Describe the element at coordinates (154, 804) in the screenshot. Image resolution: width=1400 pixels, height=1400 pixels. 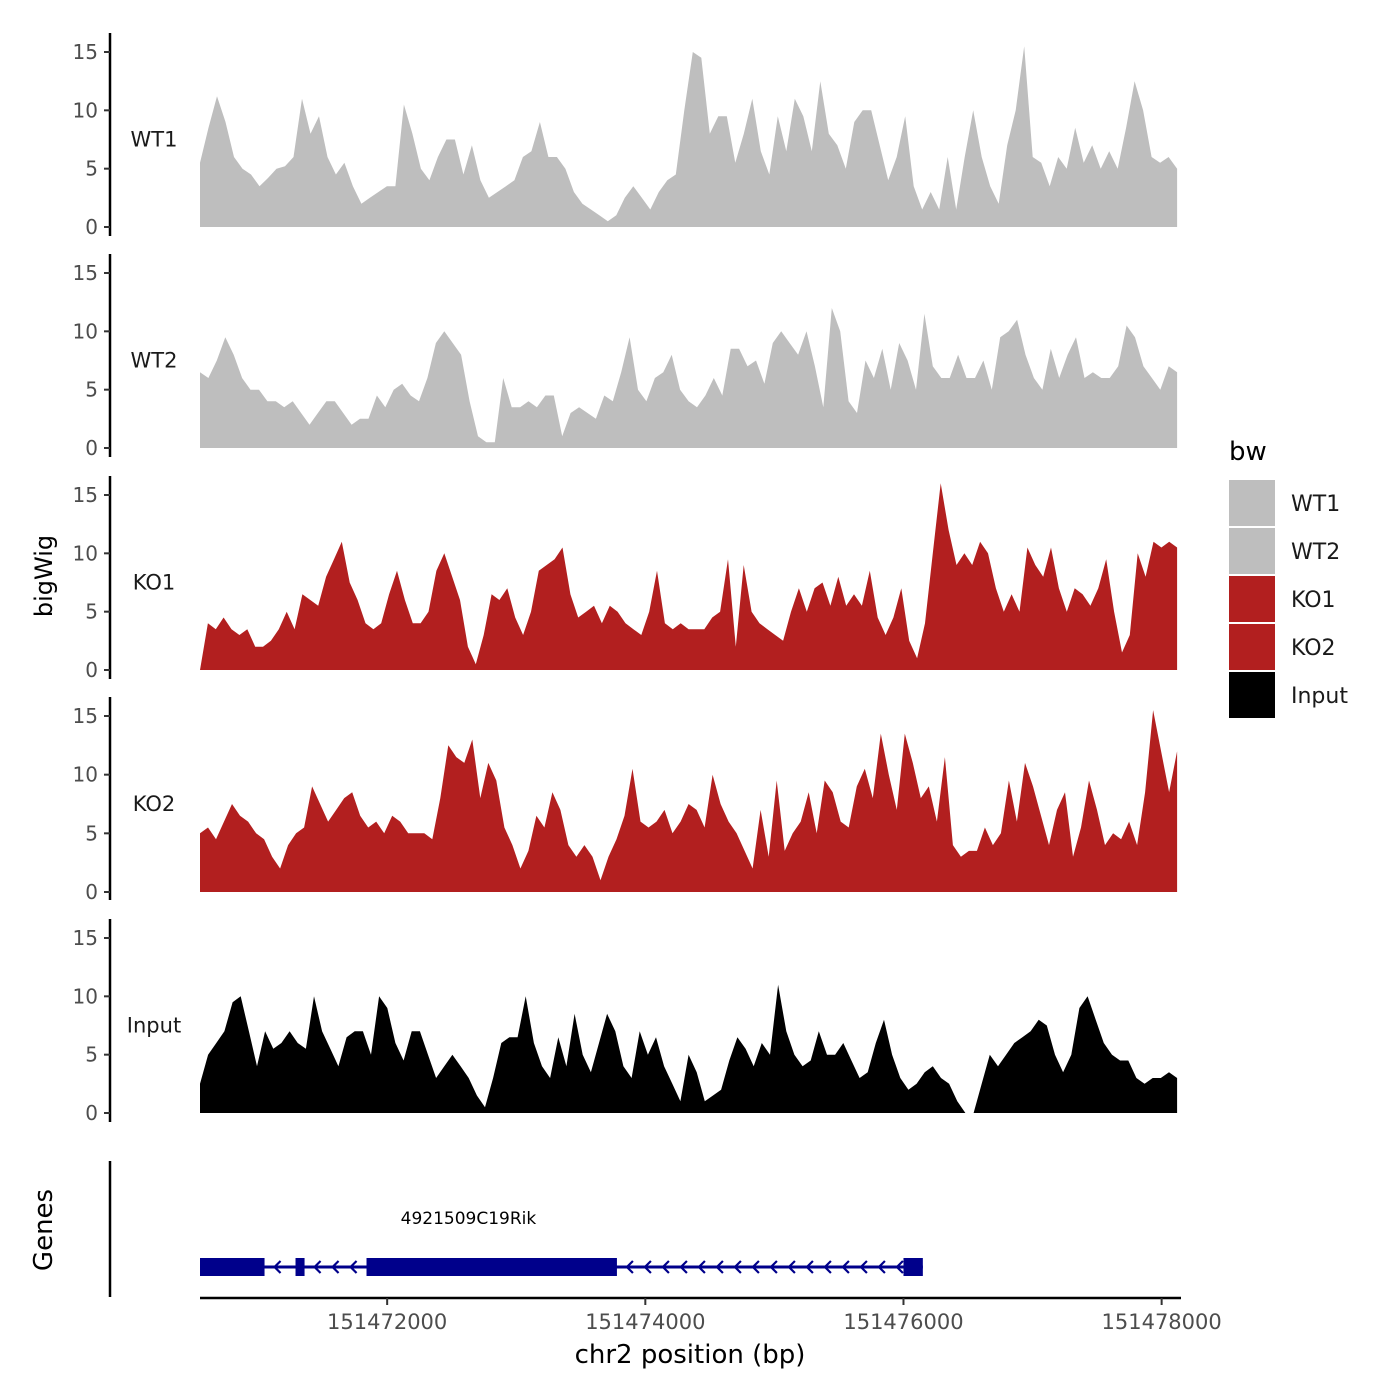
I see `track-label: KO2` at that location.